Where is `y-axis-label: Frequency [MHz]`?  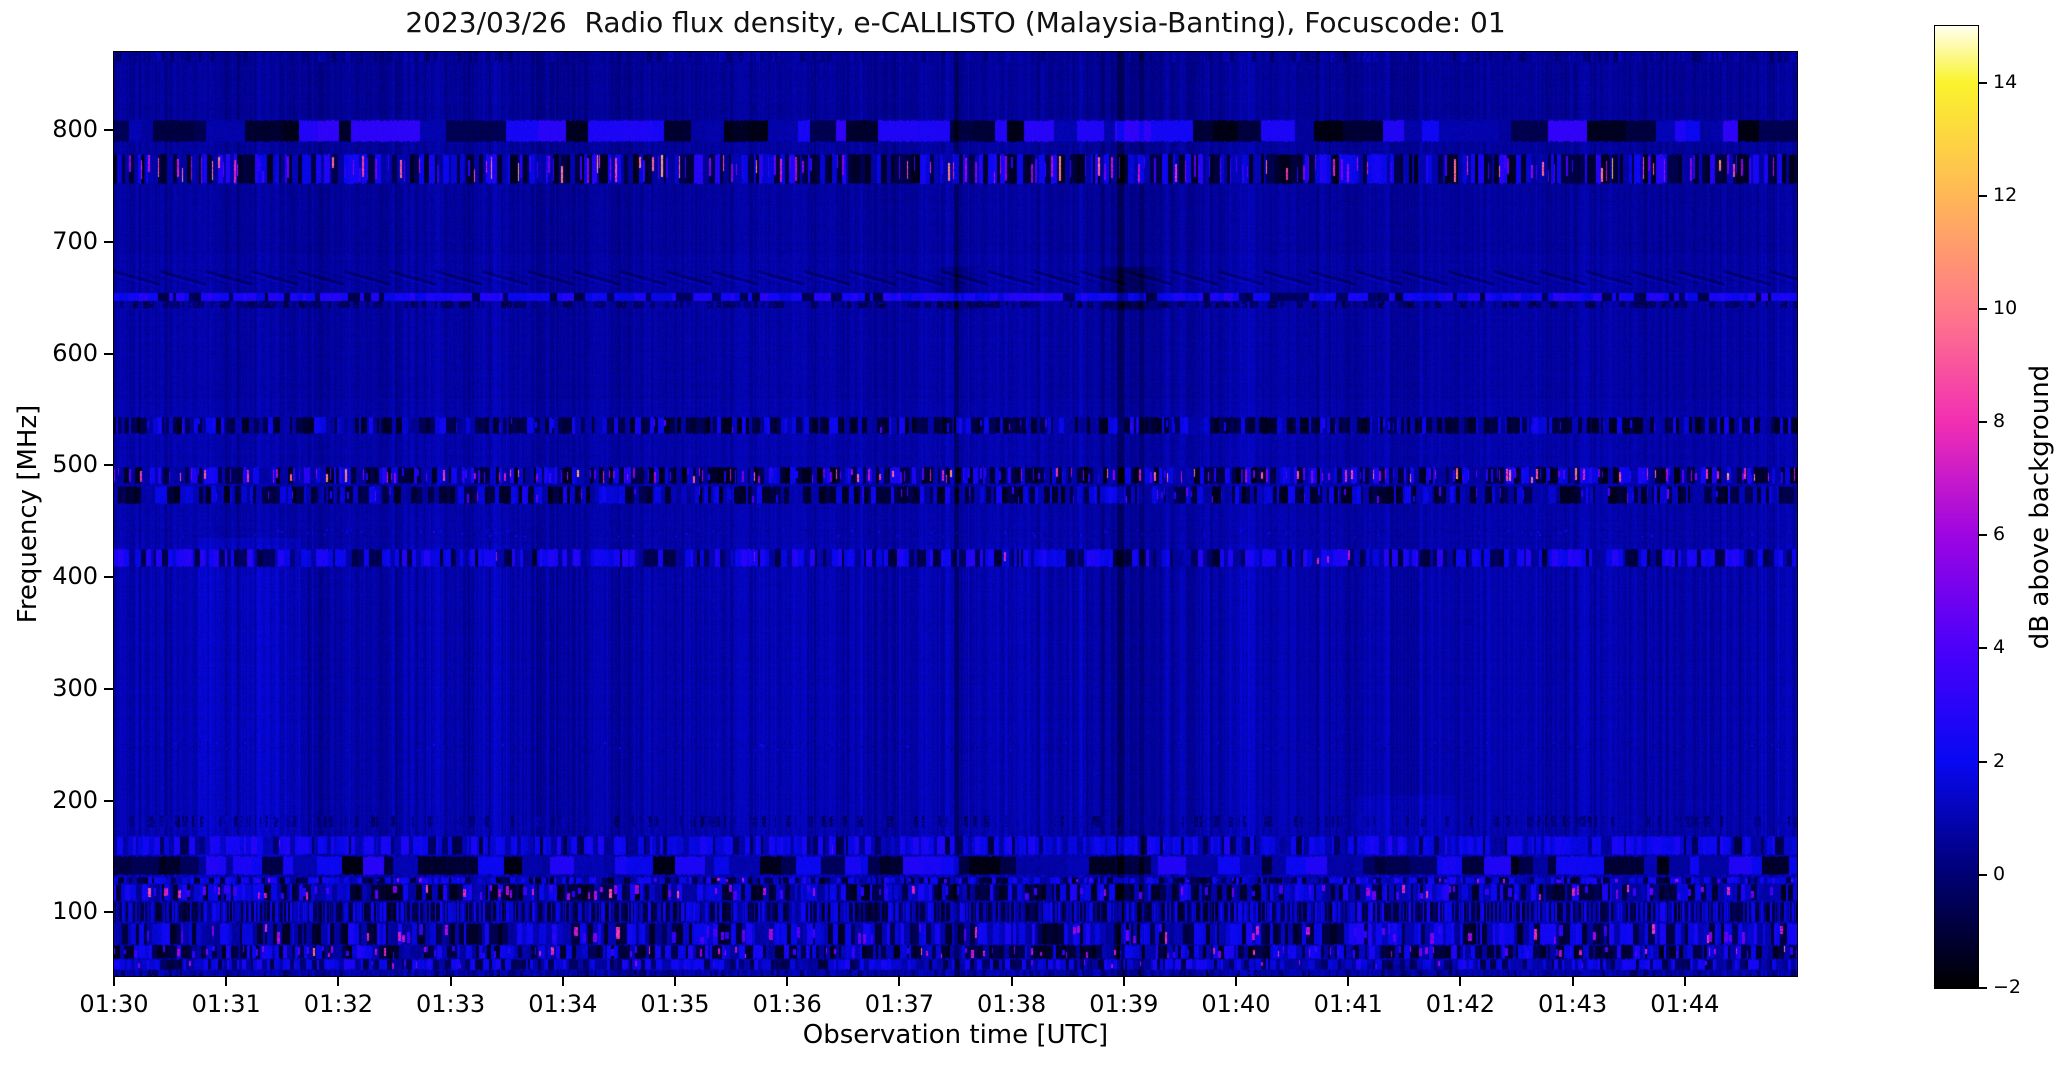 y-axis-label: Frequency [MHz] is located at coordinates (28, 514).